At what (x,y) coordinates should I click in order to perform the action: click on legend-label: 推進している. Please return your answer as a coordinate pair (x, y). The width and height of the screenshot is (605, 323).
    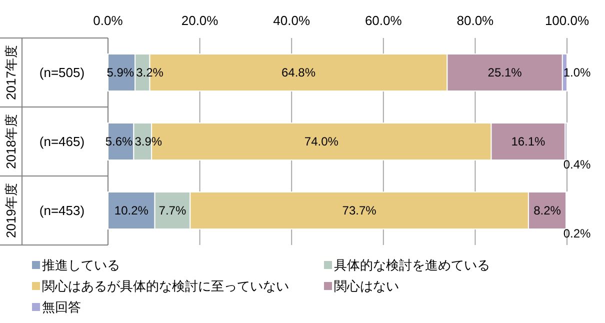
    Looking at the image, I should click on (81, 265).